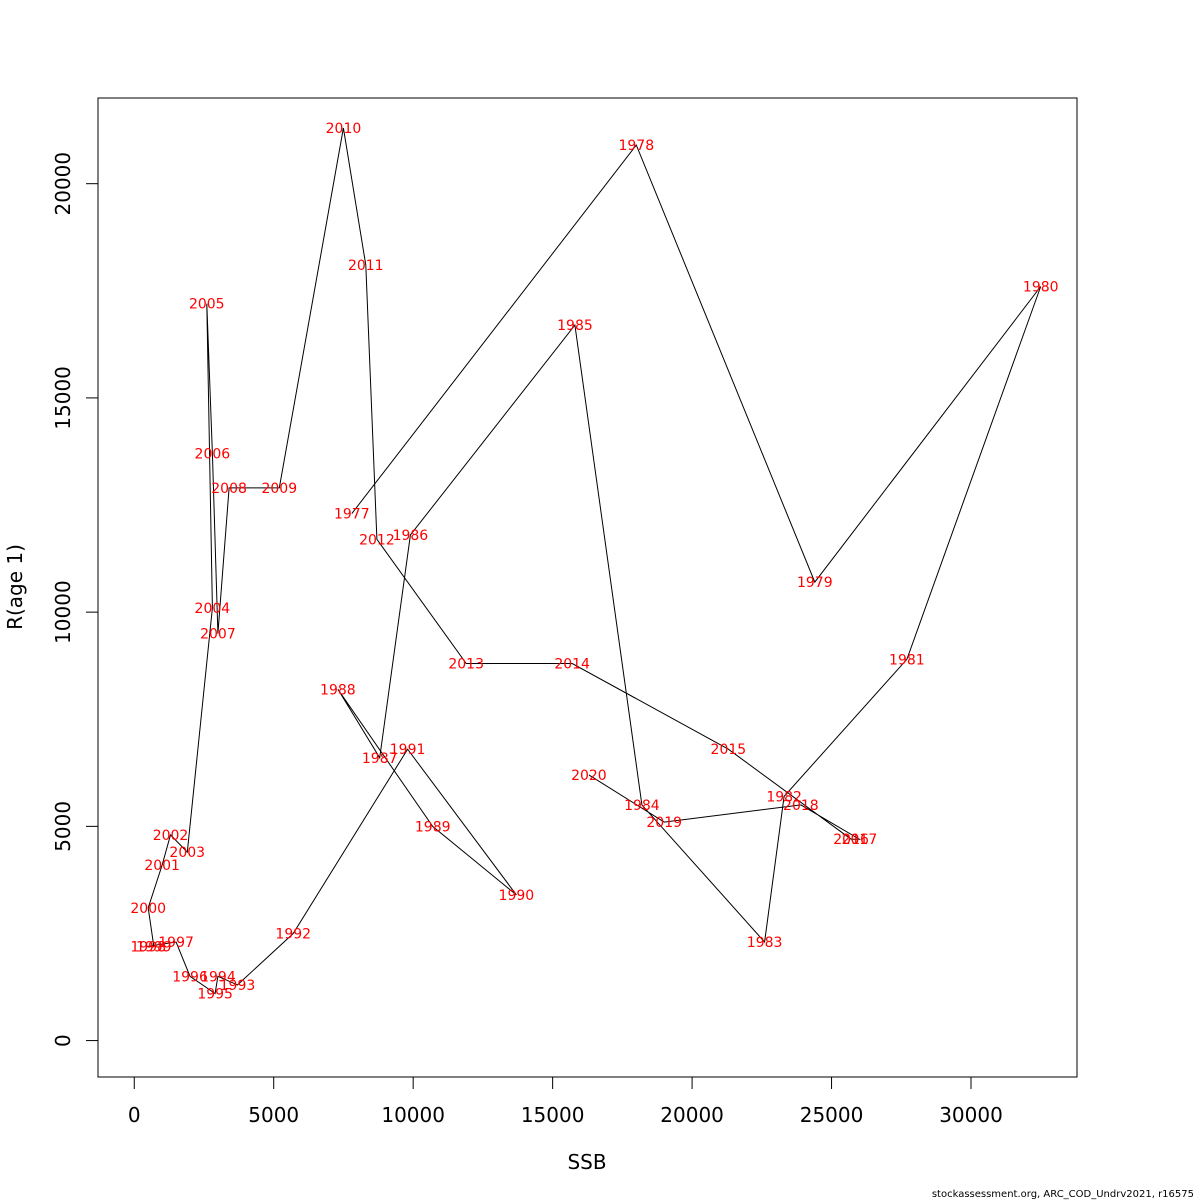 The width and height of the screenshot is (1200, 1200). Describe the element at coordinates (148, 909) in the screenshot. I see `point-label-2000: 2000` at that location.